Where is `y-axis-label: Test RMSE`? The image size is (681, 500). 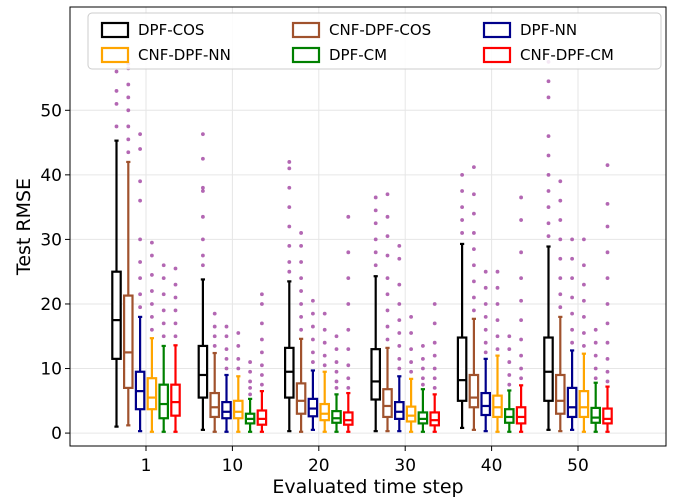
y-axis-label: Test RMSE is located at coordinates (24, 227).